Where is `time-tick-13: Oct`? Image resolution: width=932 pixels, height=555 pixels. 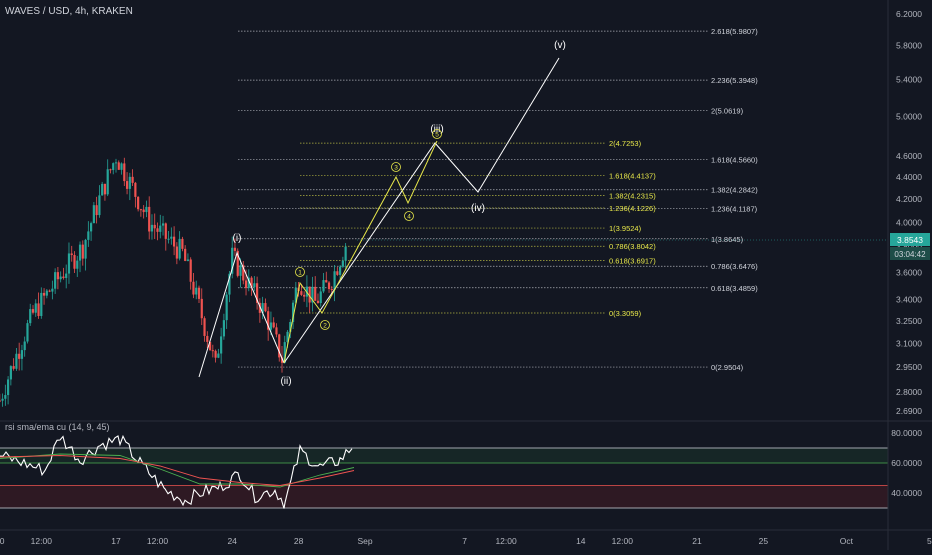
time-tick-13: Oct is located at coordinates (847, 541).